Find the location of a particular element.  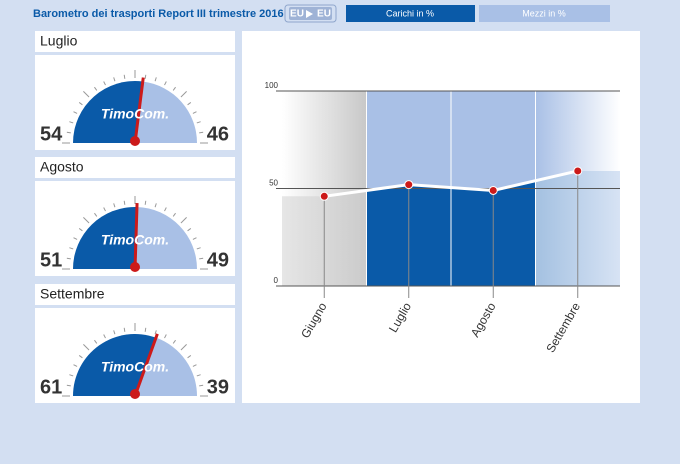

route-from: EU is located at coordinates (297, 14).